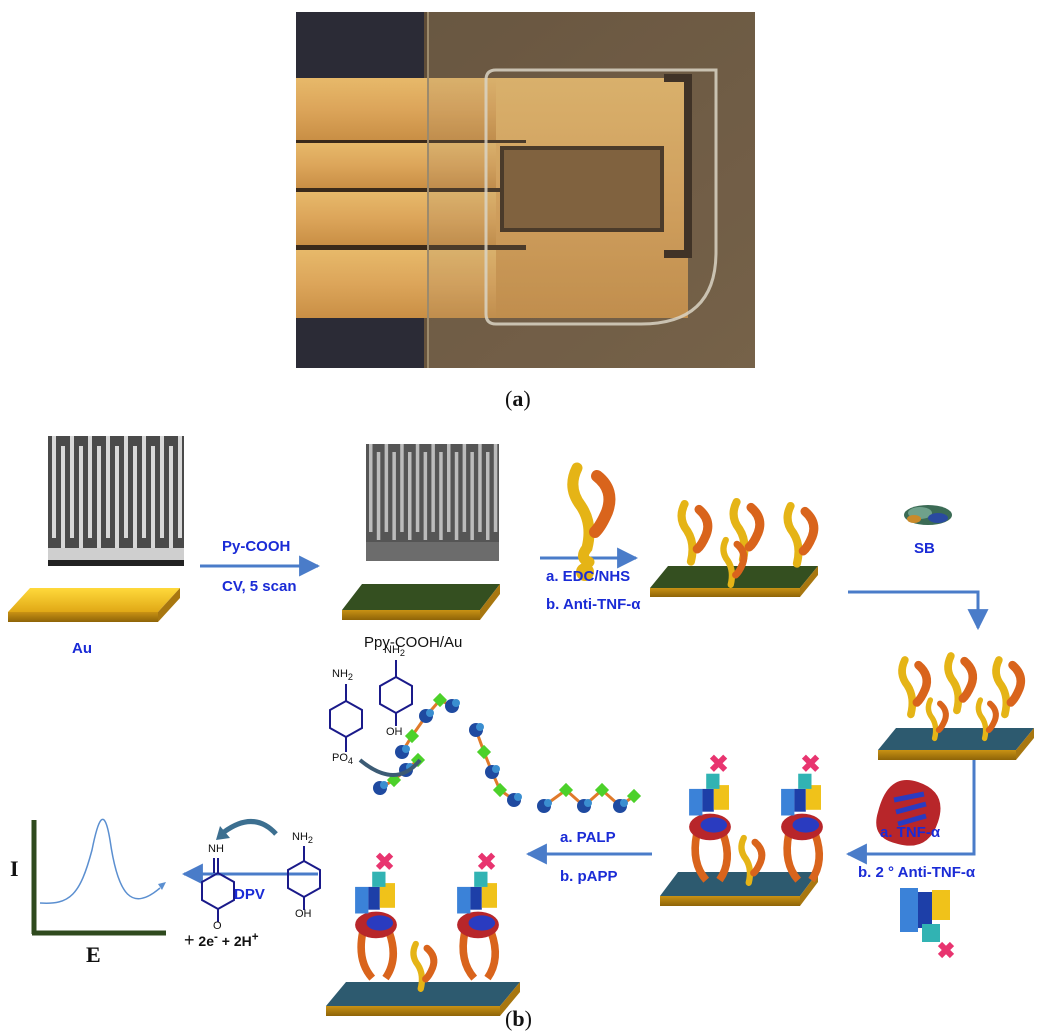 This screenshot has width=1039, height=1034. I want to click on antibodies-on-surface, so click(748, 542).